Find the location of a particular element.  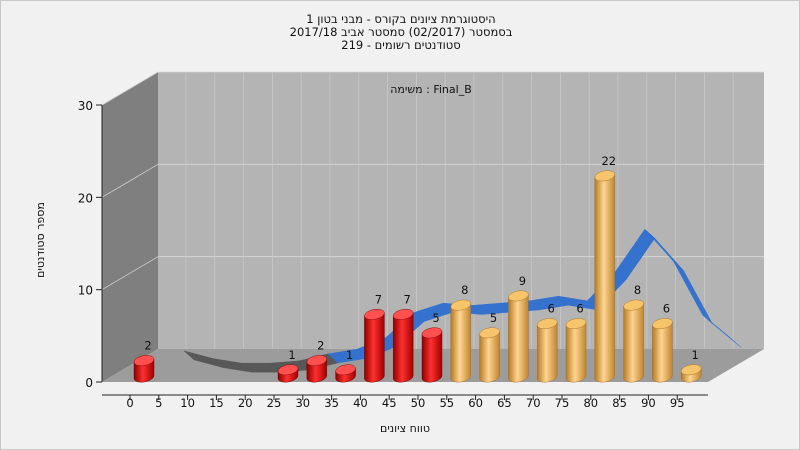

x-tick-label: 55 is located at coordinates (446, 403).